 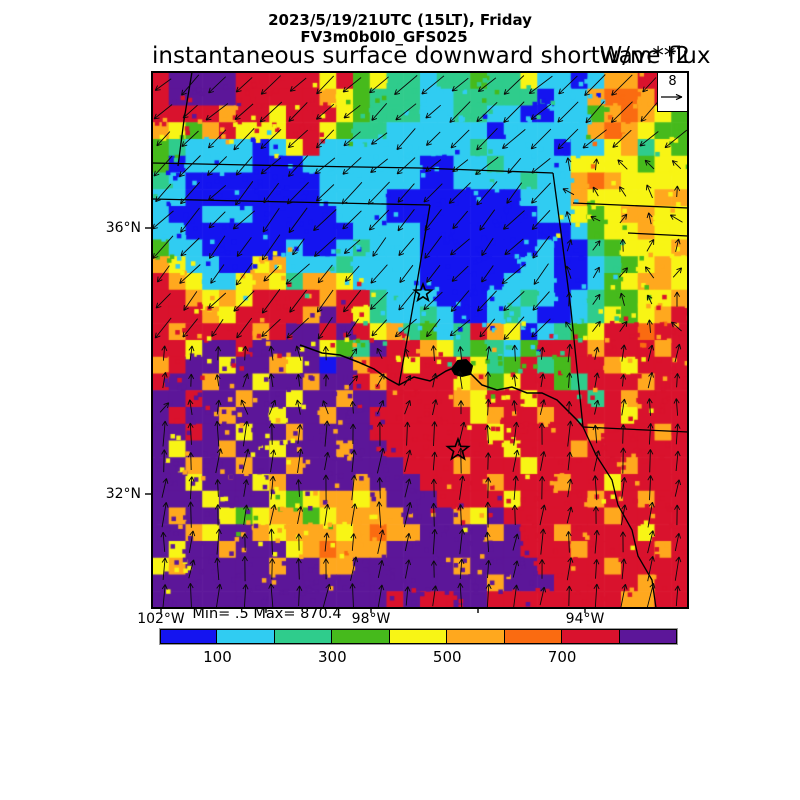 I want to click on colorbar-tick-label: 500, so click(x=447, y=657).